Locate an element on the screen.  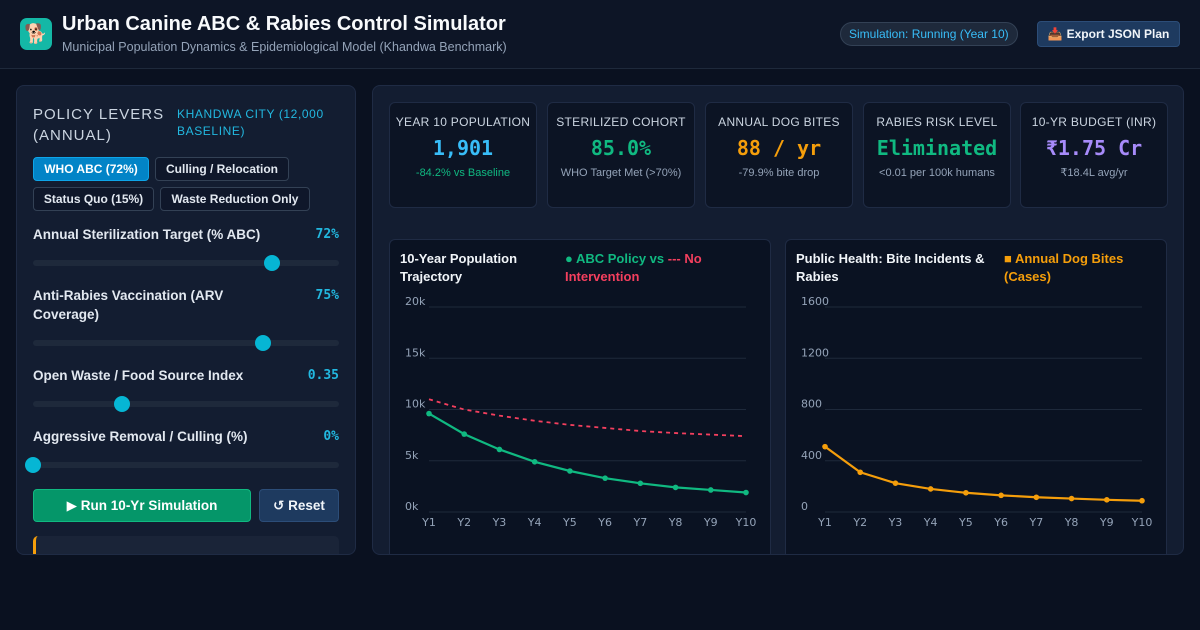
export-json-button: 📥 Export JSON Plan is located at coordinates (1108, 34).